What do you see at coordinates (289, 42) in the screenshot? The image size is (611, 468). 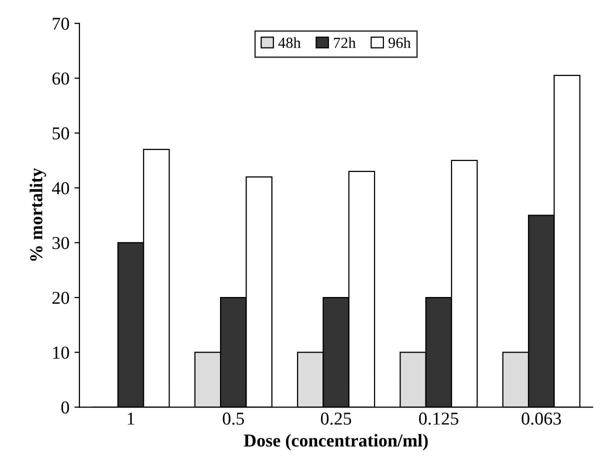 I see `legend-label: 48h` at bounding box center [289, 42].